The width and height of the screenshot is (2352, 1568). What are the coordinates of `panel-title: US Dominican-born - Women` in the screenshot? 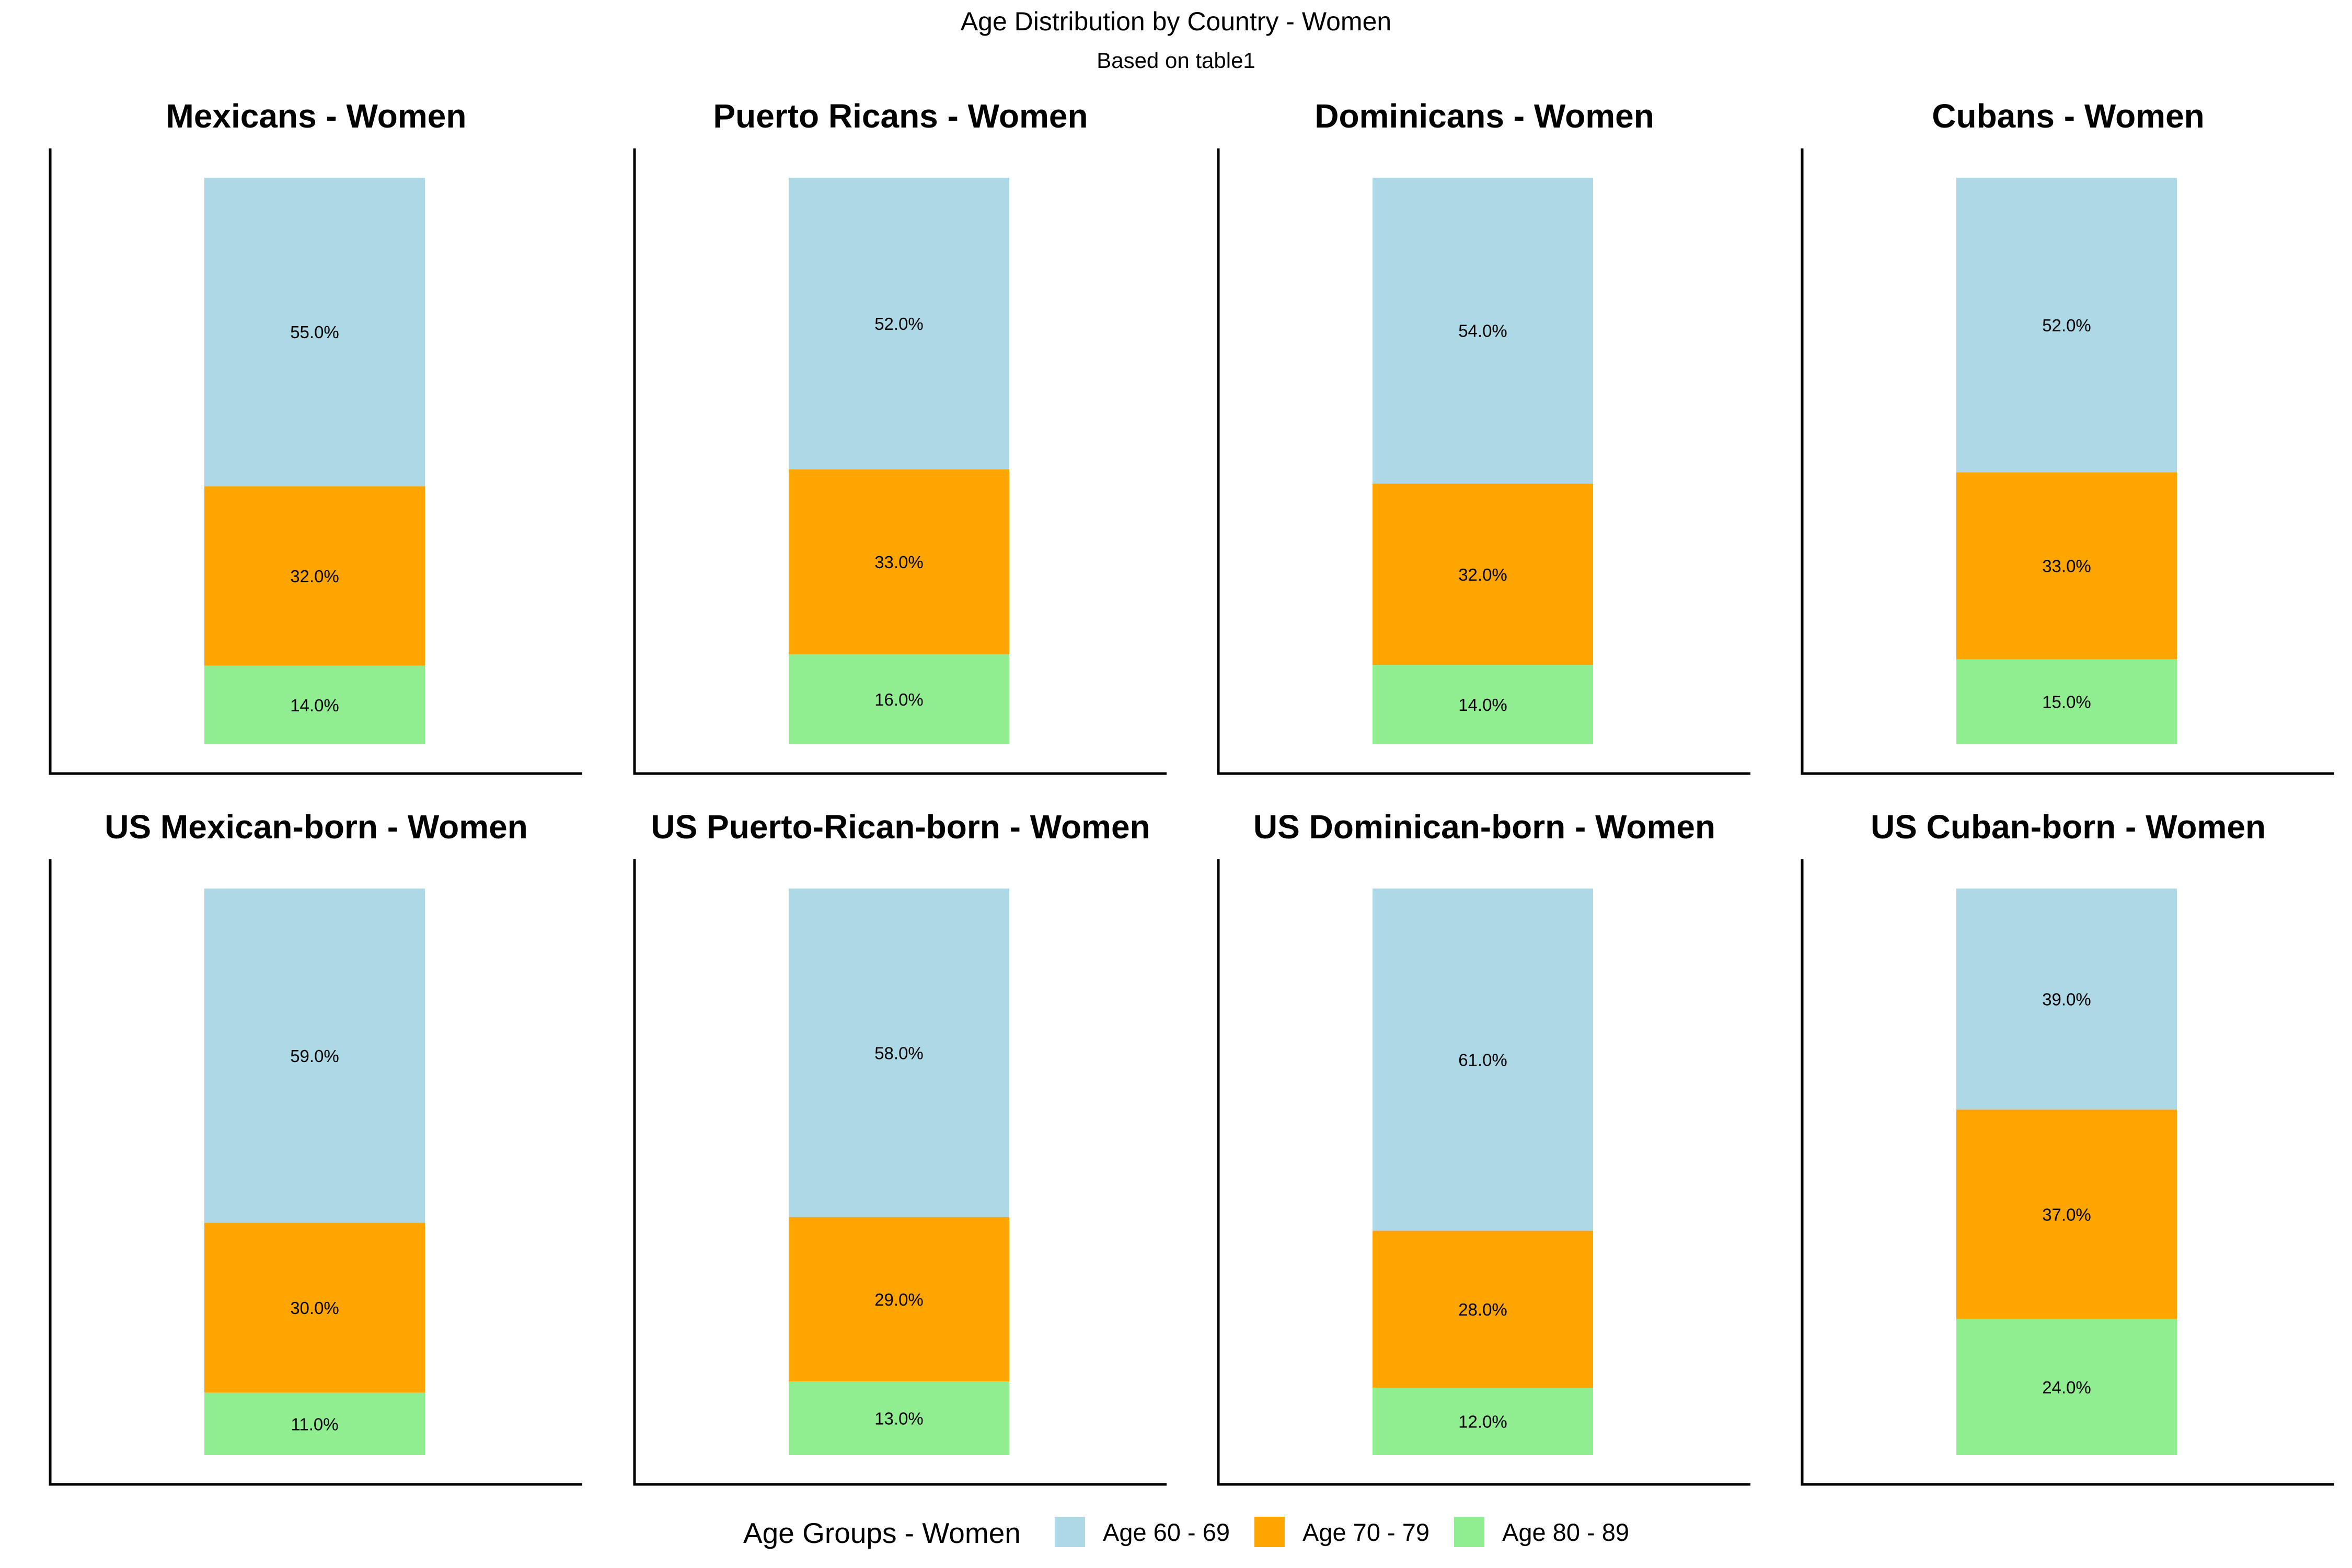 It's located at (1484, 827).